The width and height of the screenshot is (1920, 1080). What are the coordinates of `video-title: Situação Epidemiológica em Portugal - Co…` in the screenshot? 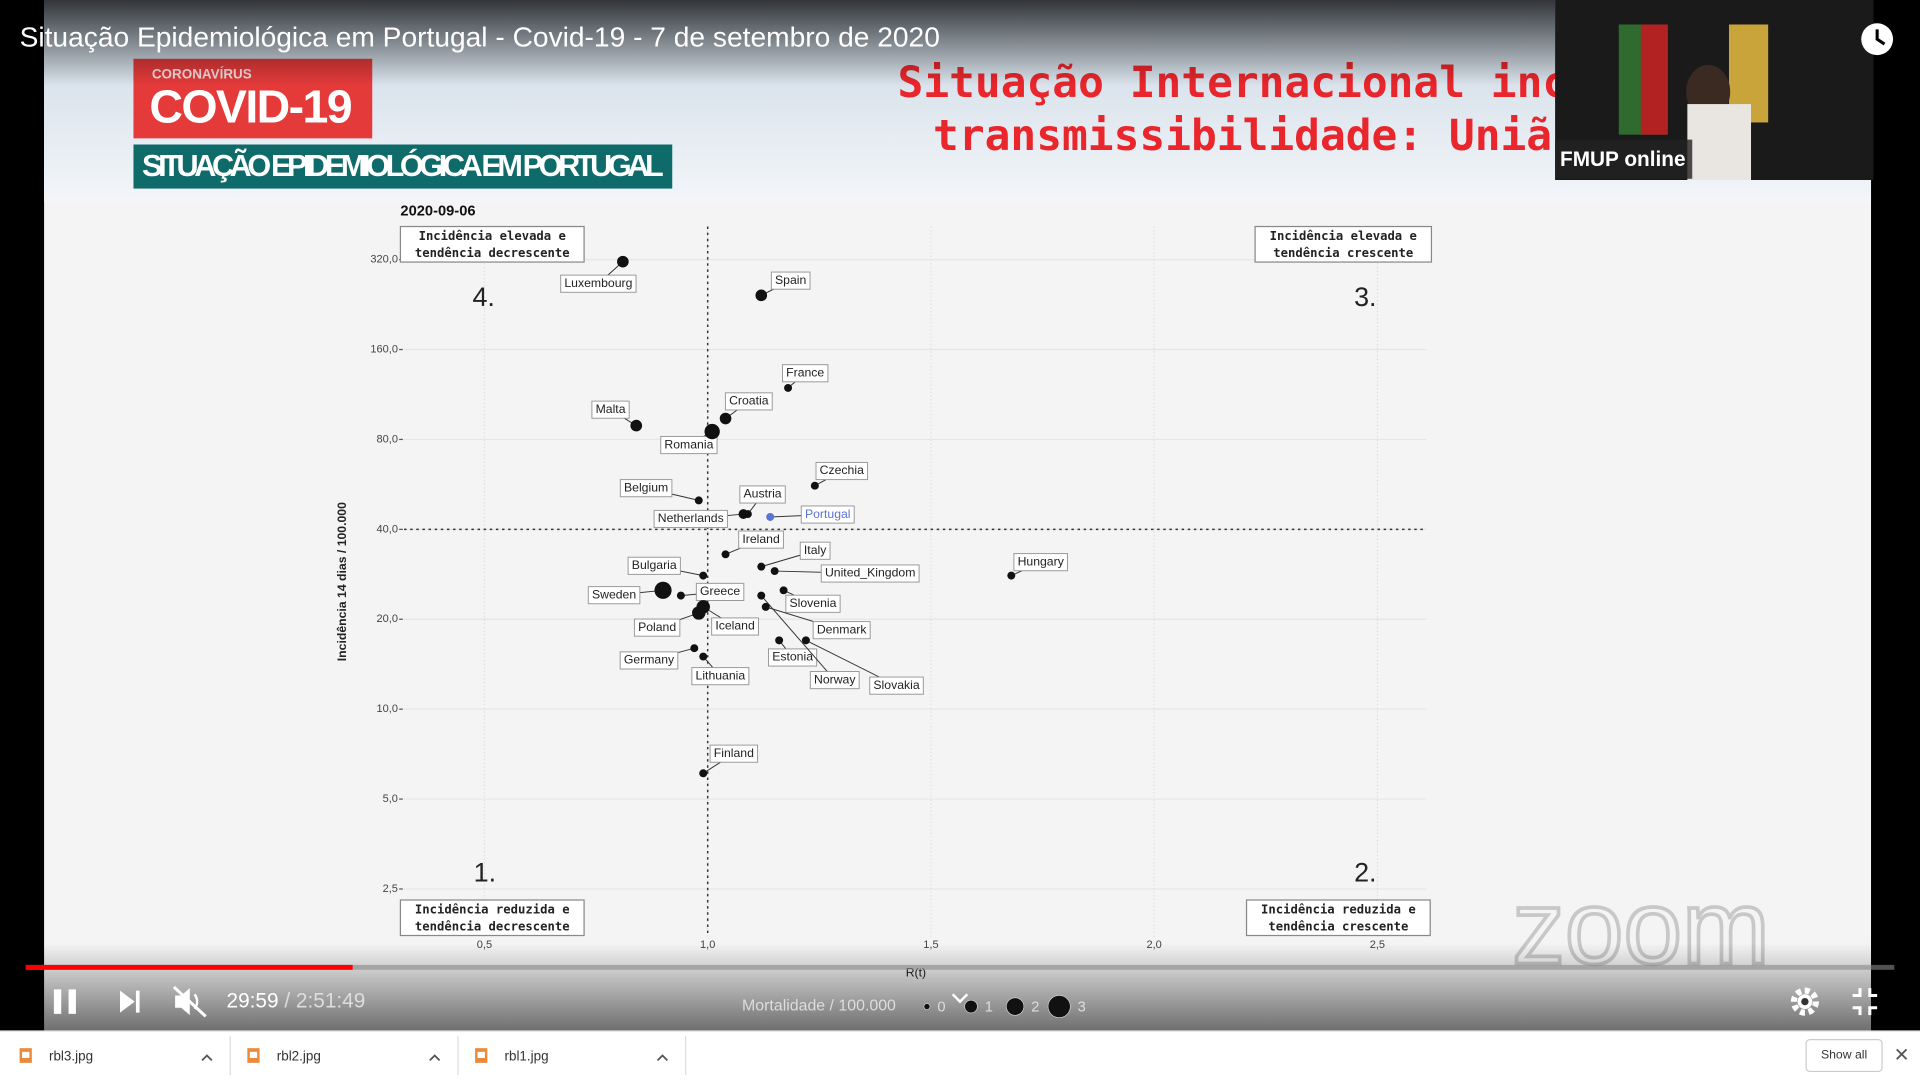 It's located at (480, 37).